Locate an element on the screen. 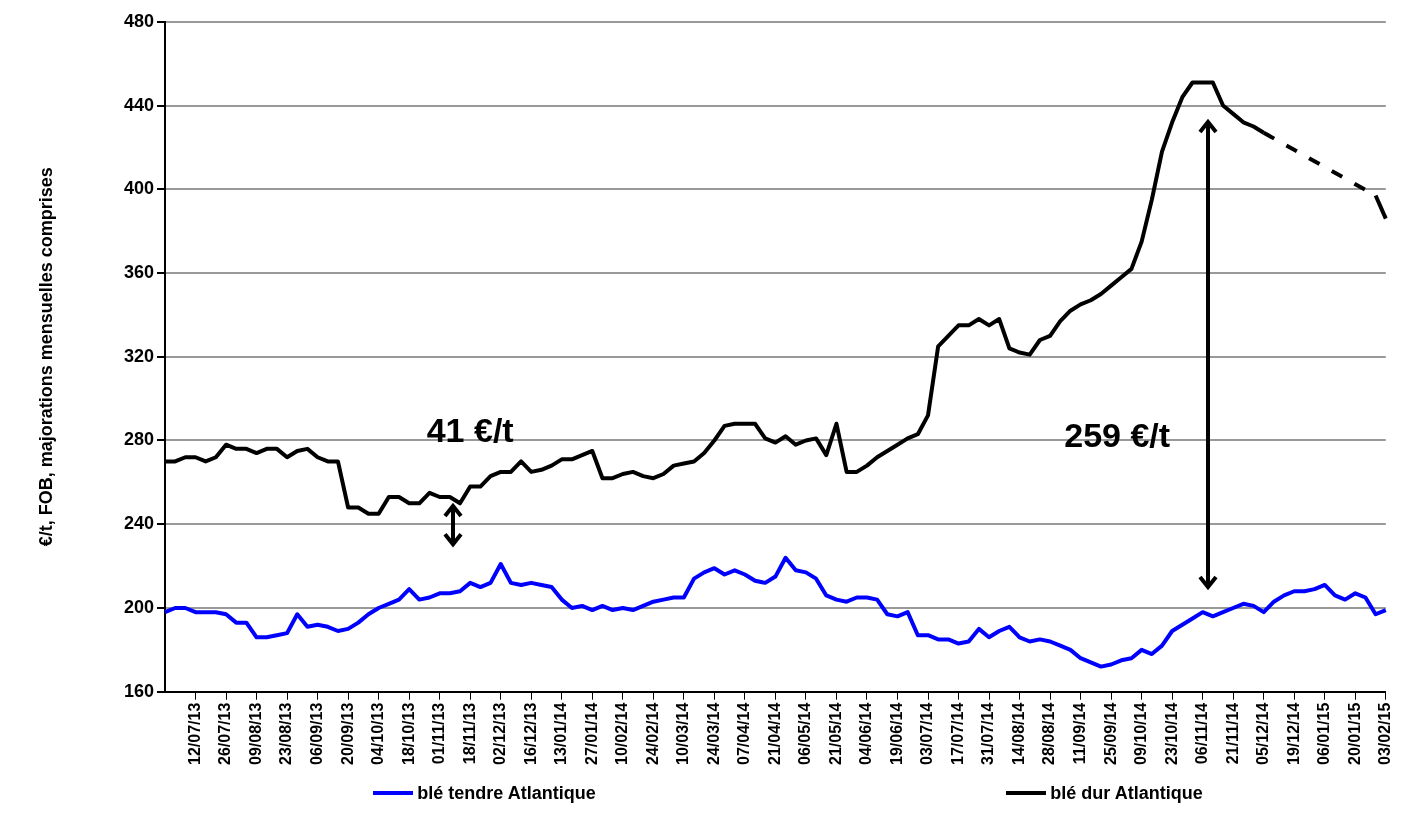 The height and width of the screenshot is (833, 1416). x-tick-label: 03/02/15 is located at coordinates (1385, 733).